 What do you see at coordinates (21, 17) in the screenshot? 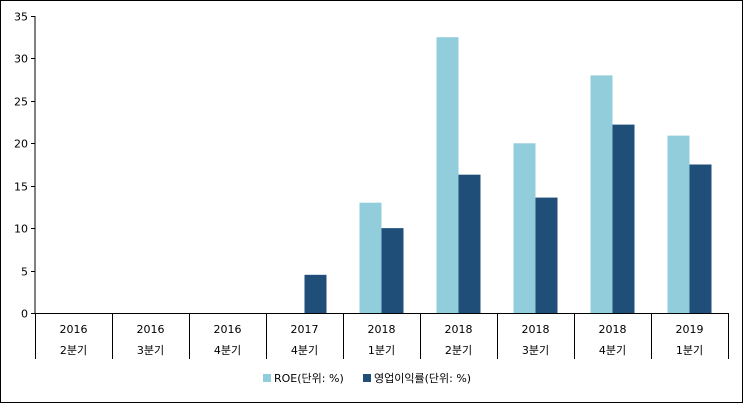
I see `y-tick-label: 35` at bounding box center [21, 17].